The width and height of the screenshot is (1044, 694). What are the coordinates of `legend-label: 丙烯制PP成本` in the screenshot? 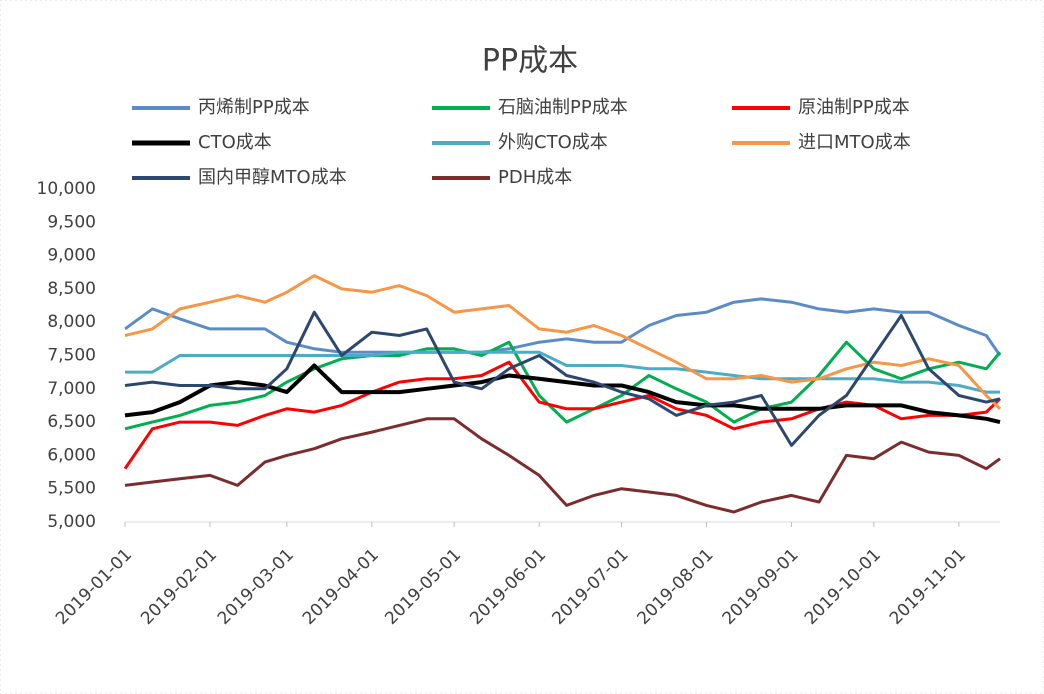 It's located at (254, 107).